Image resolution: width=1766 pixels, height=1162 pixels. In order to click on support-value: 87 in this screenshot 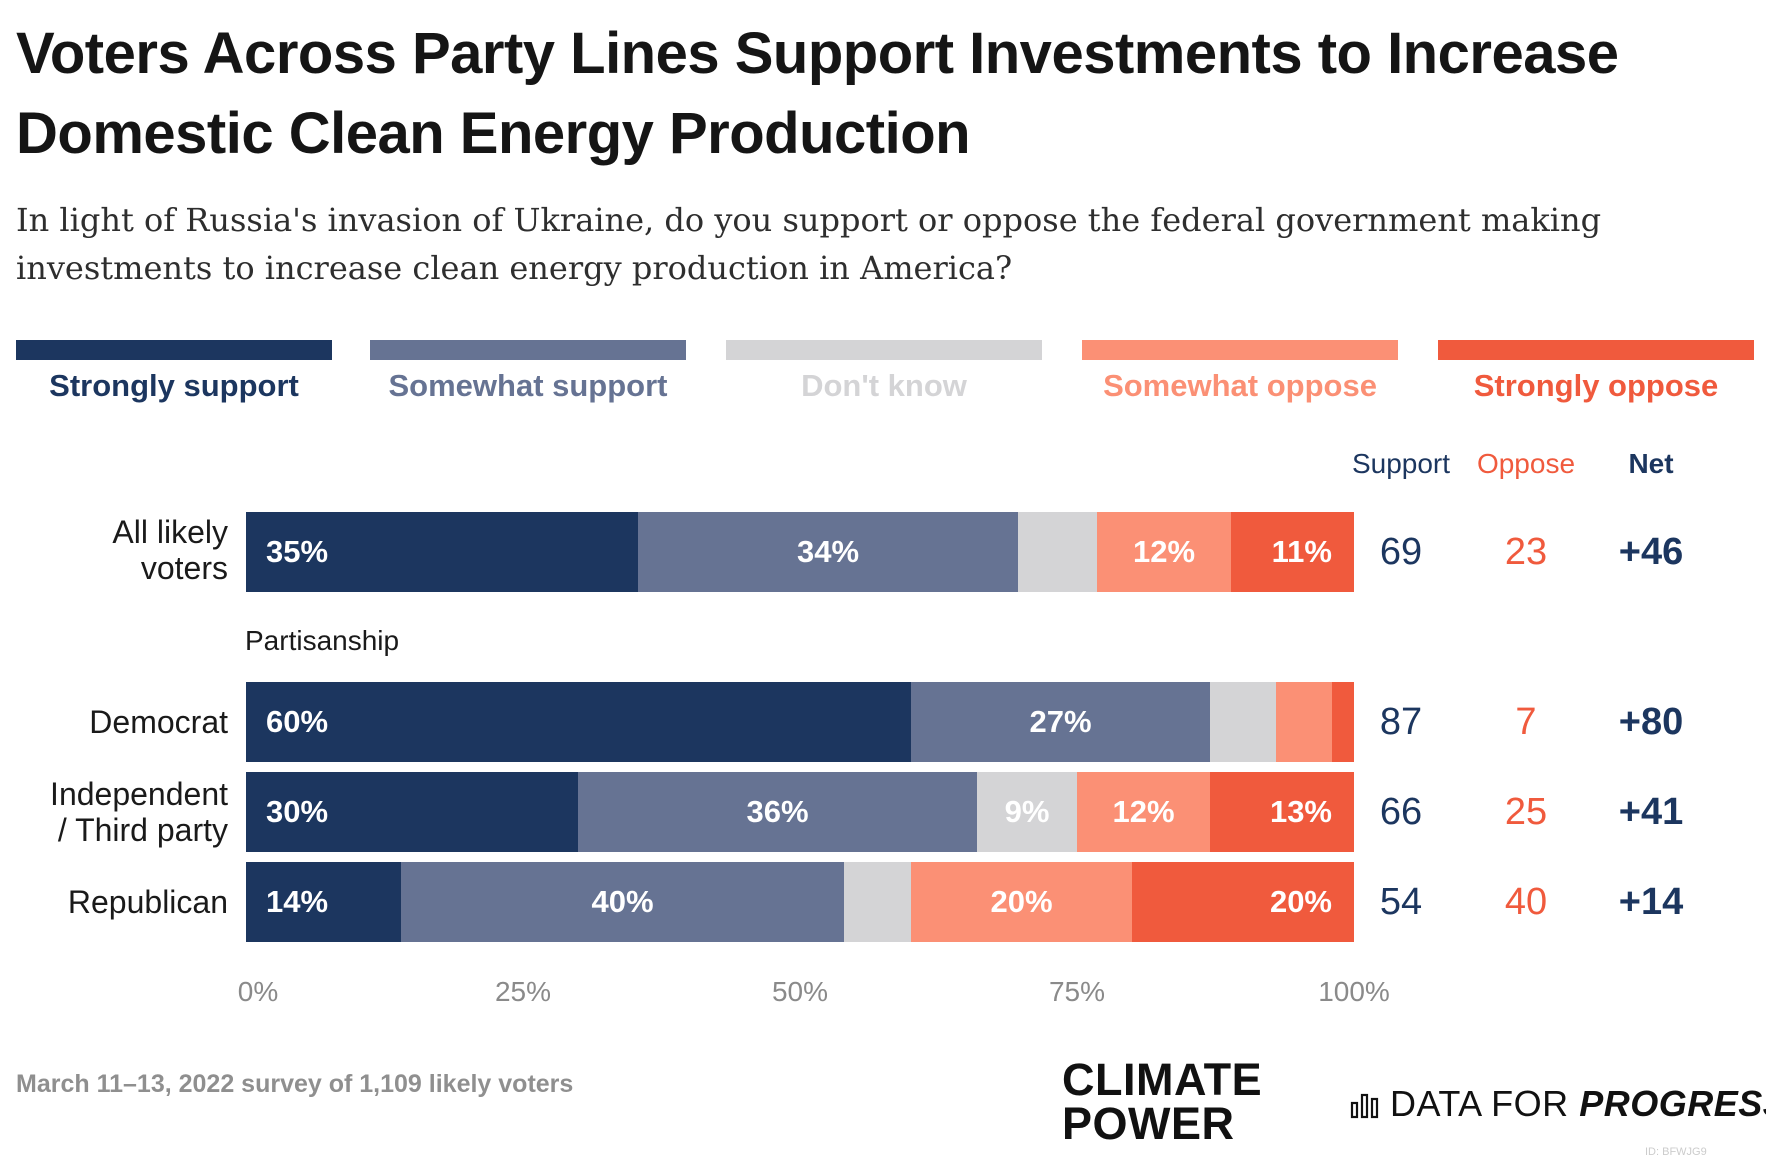, I will do `click(1401, 722)`.